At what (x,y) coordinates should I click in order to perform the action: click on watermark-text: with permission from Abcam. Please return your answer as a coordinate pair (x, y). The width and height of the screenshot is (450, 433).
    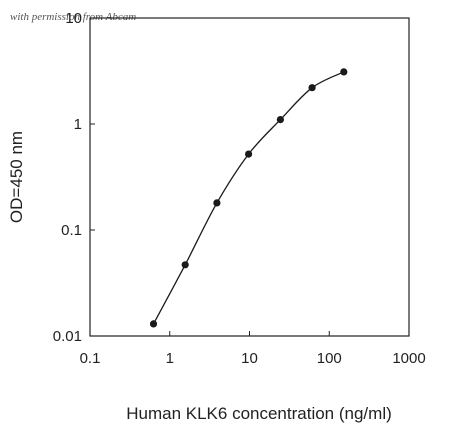
    Looking at the image, I should click on (73, 17).